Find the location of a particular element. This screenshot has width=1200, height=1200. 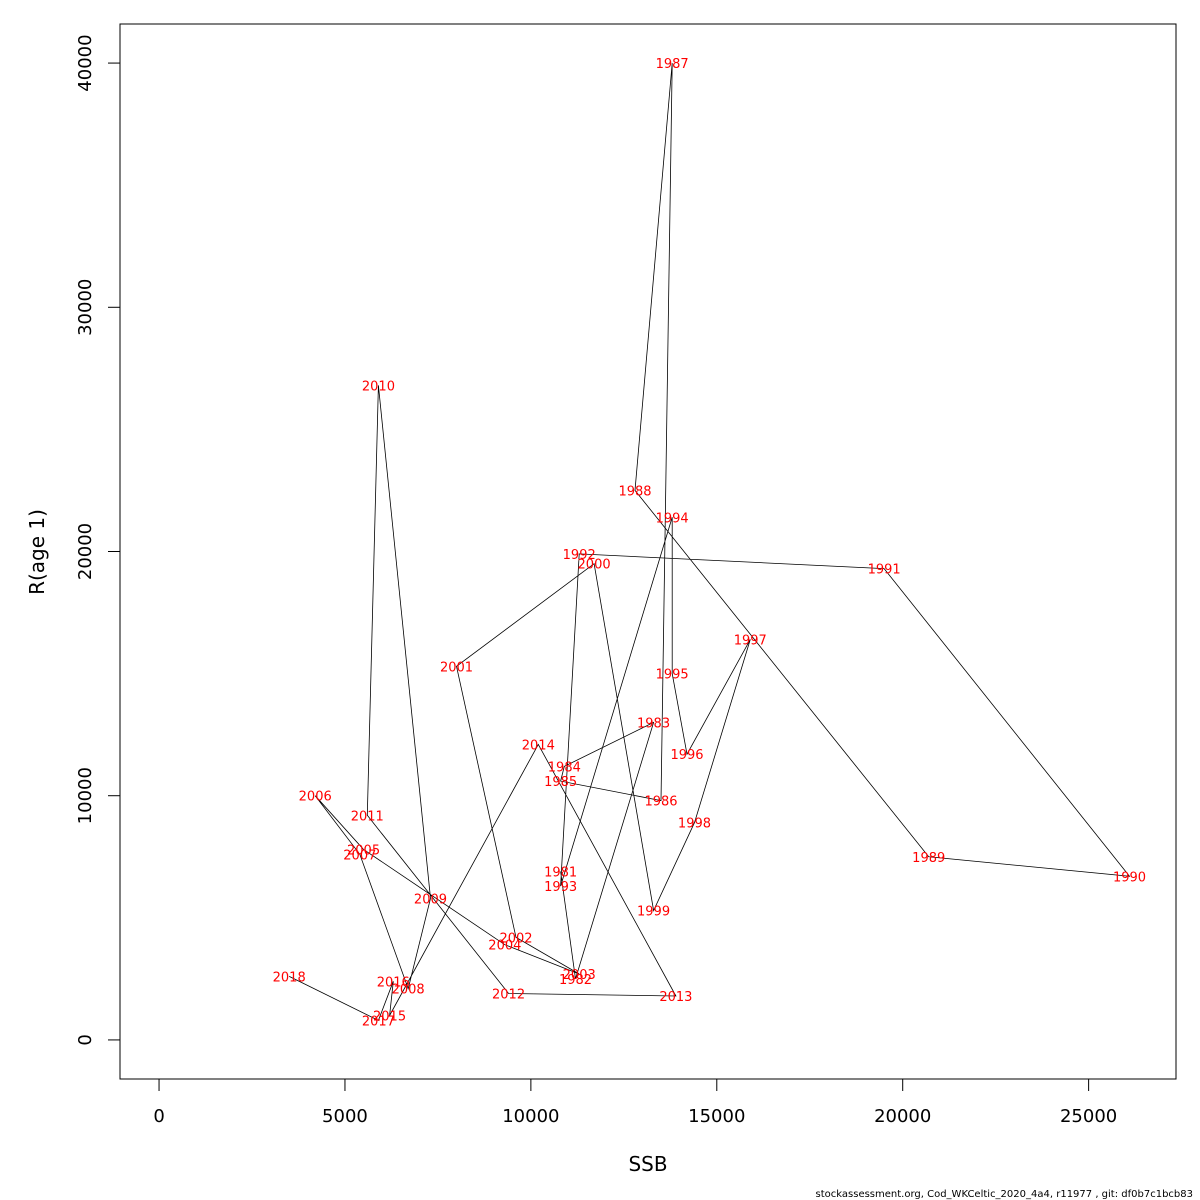

x-tick-label: 5000 is located at coordinates (345, 1116).